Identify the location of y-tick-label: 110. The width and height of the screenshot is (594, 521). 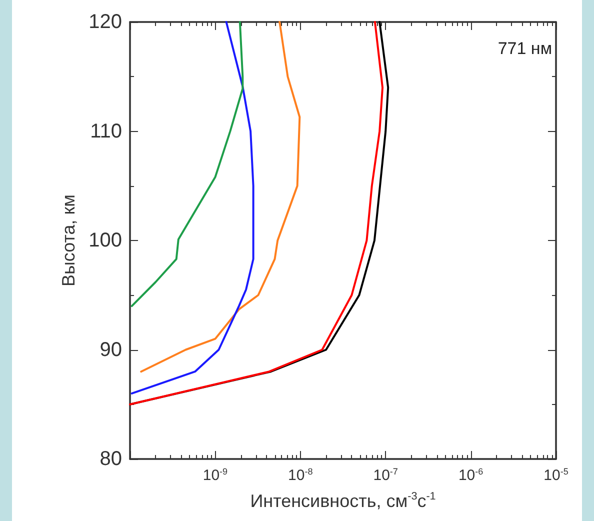
(106, 131).